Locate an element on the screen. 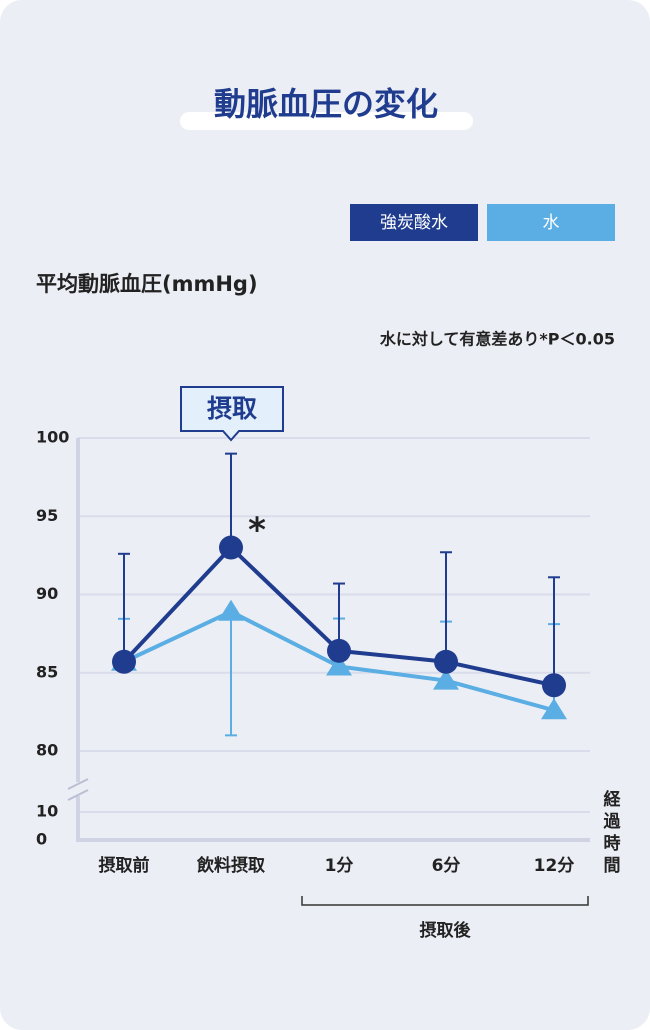  chart-title: 動脈血圧の変化 is located at coordinates (326, 104).